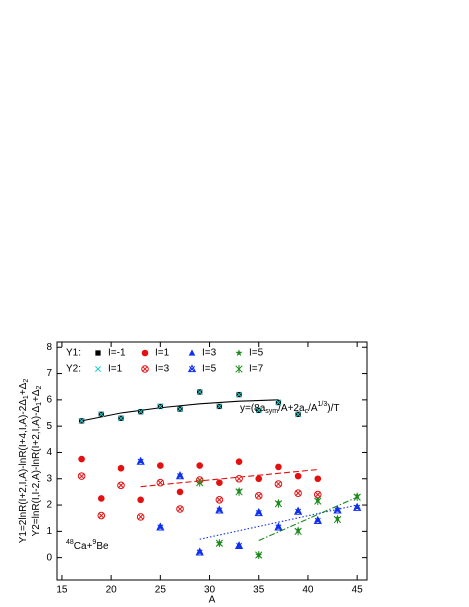 The width and height of the screenshot is (469, 607). Describe the element at coordinates (26, 397) in the screenshot. I see `text-part: 1` at that location.